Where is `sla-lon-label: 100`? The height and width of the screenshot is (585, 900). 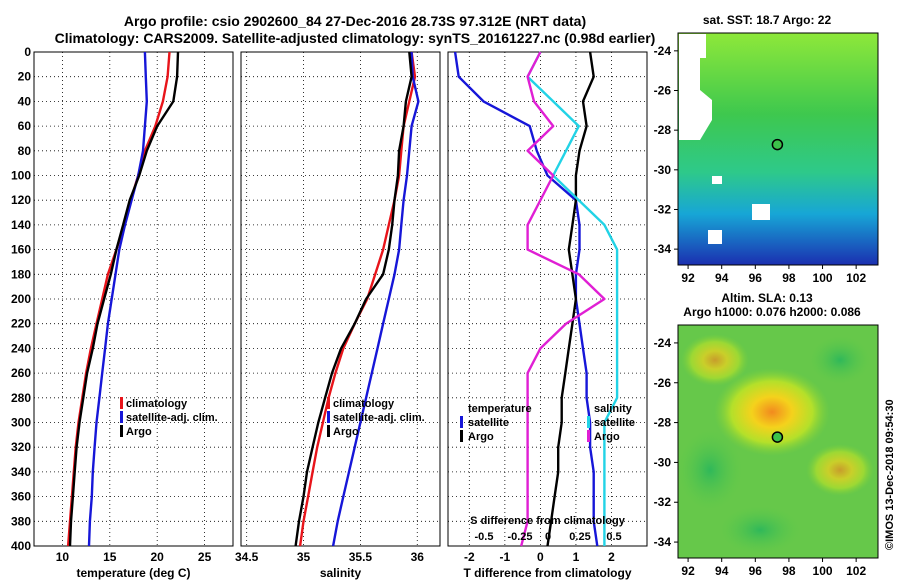 sla-lon-label: 100 is located at coordinates (823, 571).